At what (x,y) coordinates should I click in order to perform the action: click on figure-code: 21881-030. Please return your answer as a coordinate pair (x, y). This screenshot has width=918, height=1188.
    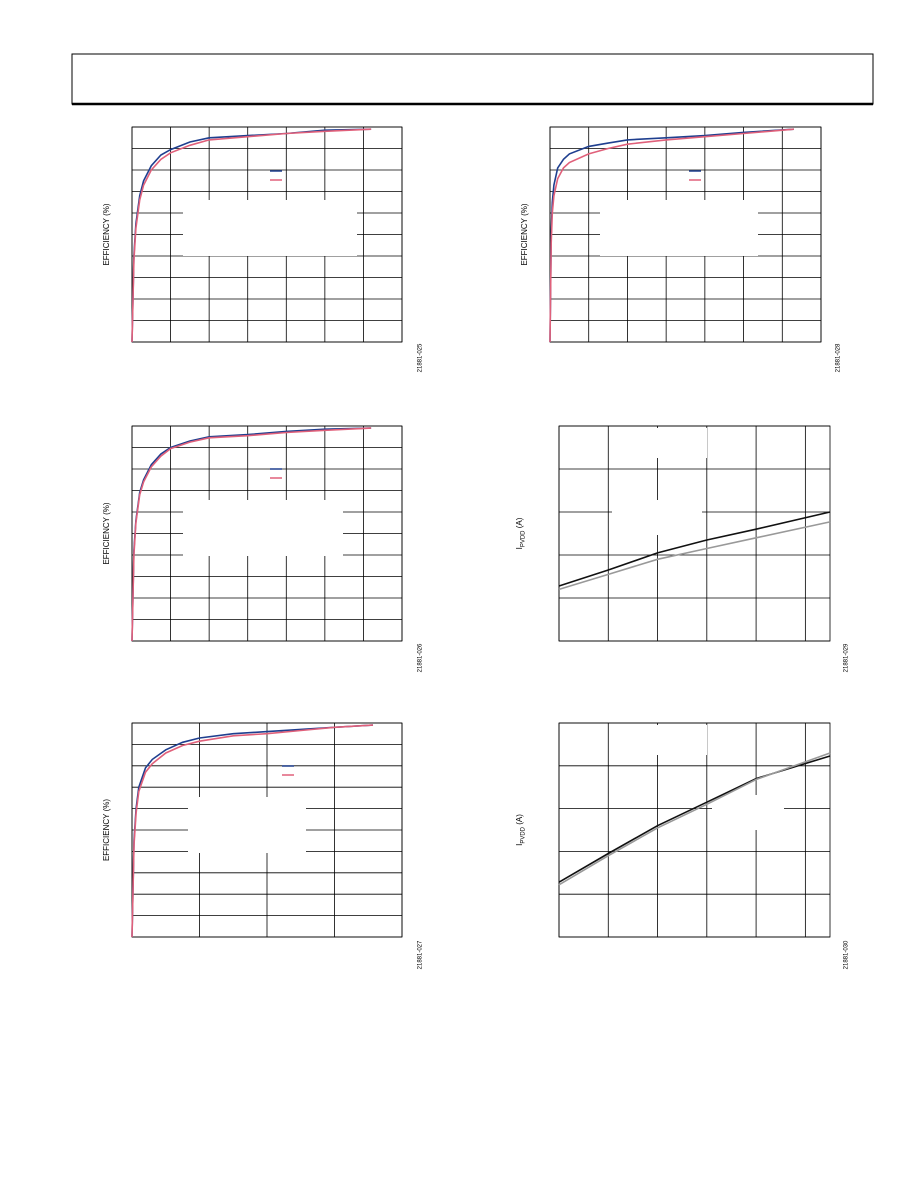
    Looking at the image, I should click on (847, 954).